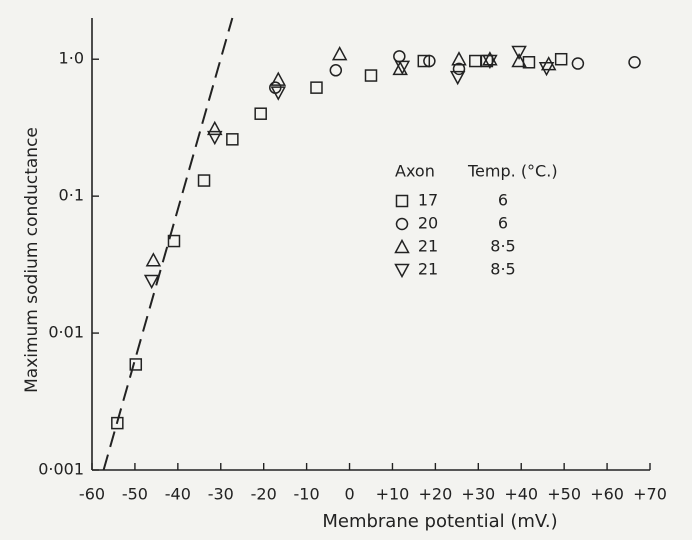 This screenshot has width=692, height=540. I want to click on x-tick-label: -60, so click(92, 494).